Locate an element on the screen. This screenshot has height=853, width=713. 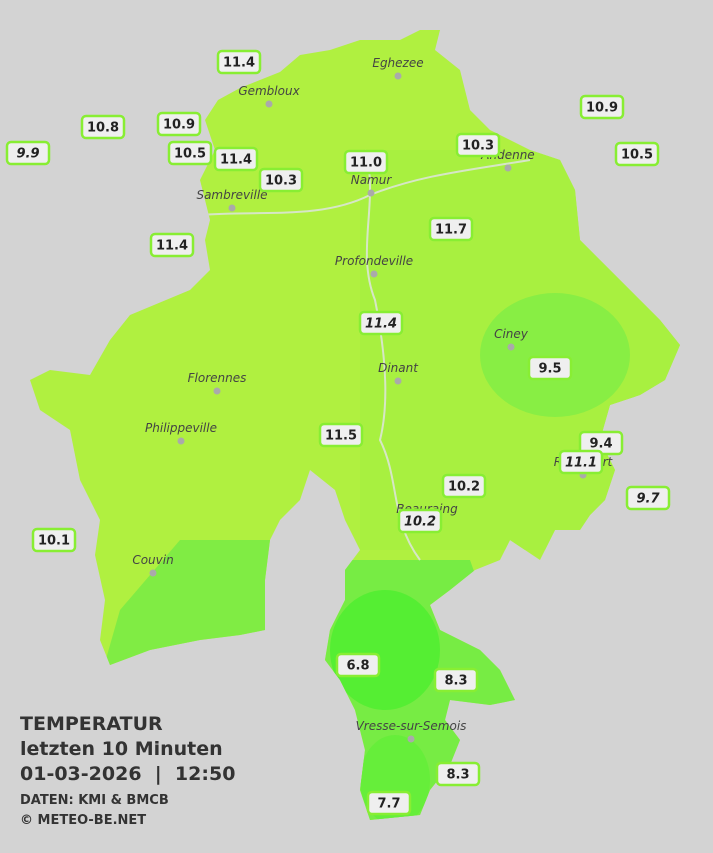
city-name: Eghezee is located at coordinates (397, 63).